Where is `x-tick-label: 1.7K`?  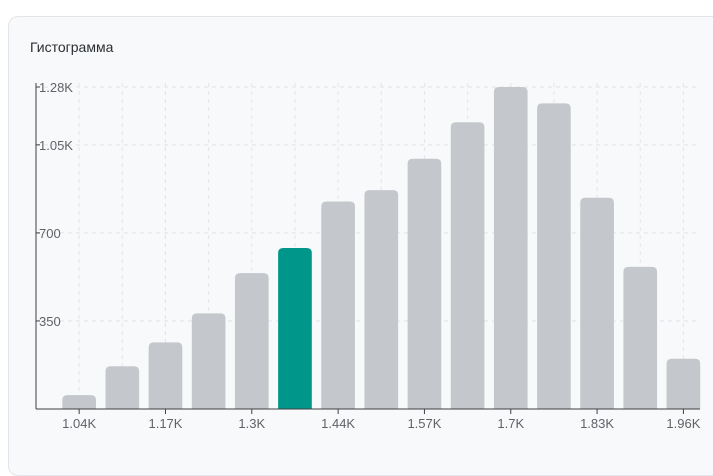 x-tick-label: 1.7K is located at coordinates (510, 423).